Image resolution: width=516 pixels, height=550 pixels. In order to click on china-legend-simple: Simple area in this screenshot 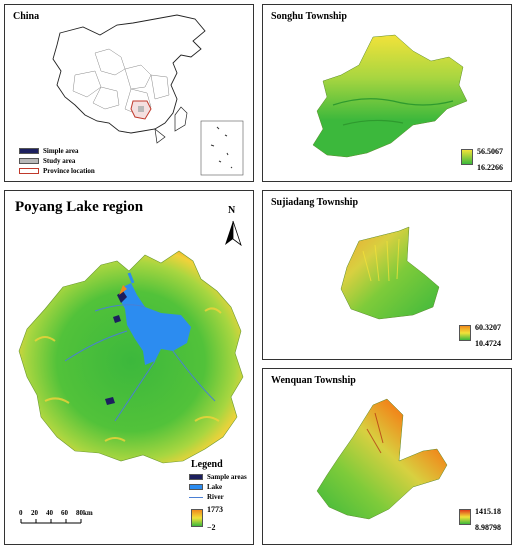, I will do `click(48, 151)`.